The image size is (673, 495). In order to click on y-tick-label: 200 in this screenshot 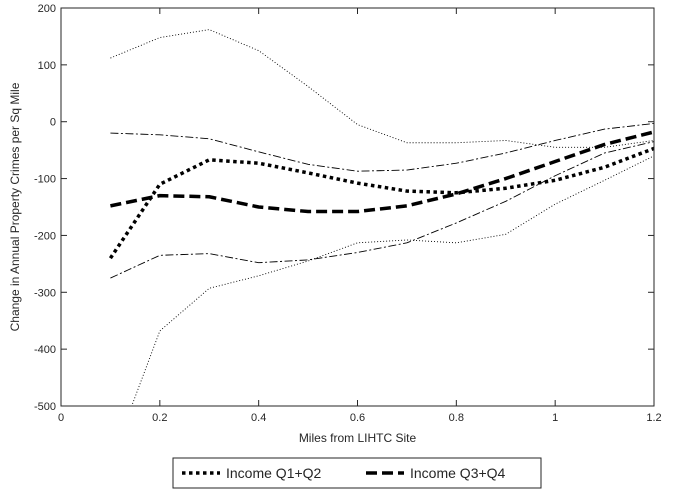, I will do `click(47, 9)`.